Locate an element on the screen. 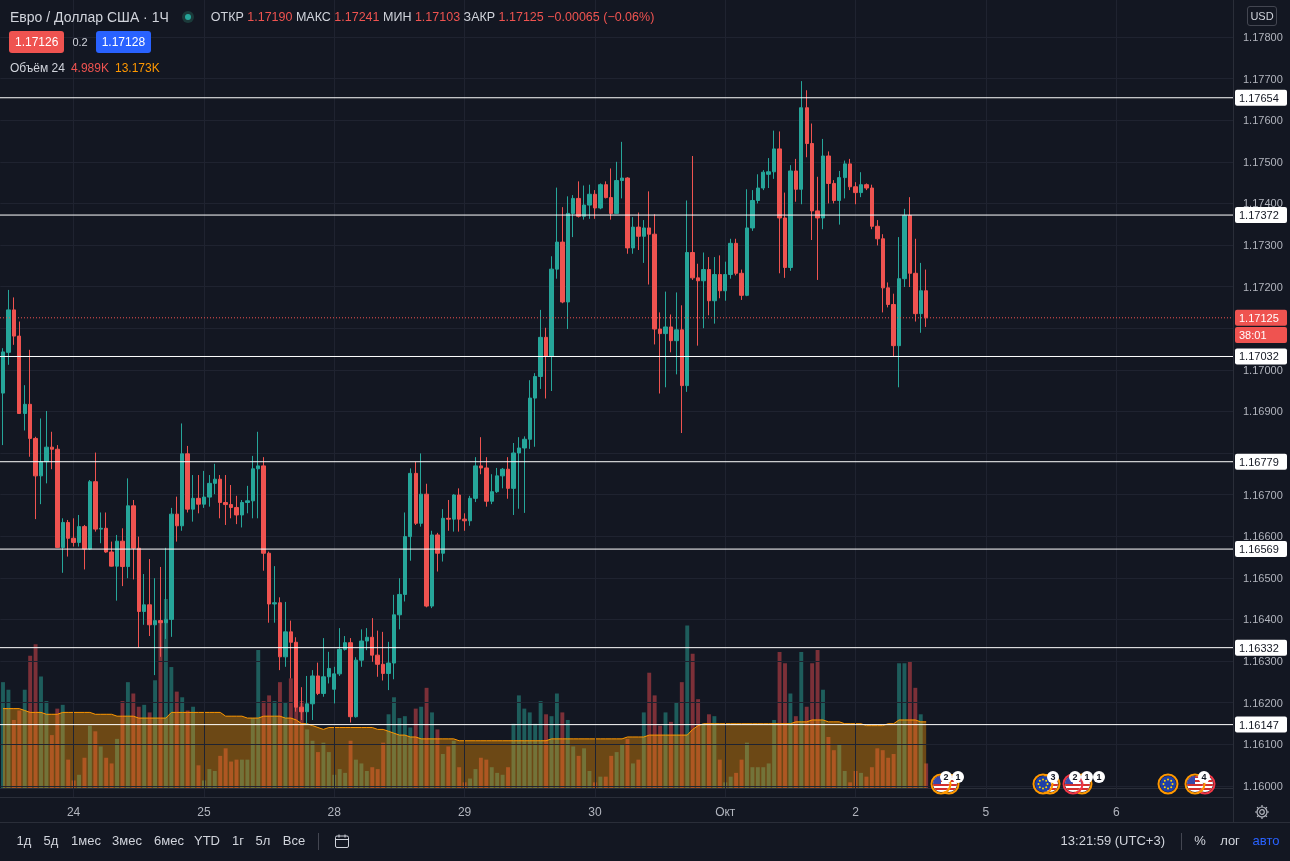 The height and width of the screenshot is (861, 1290). text: 38:01 is located at coordinates (1261, 334).